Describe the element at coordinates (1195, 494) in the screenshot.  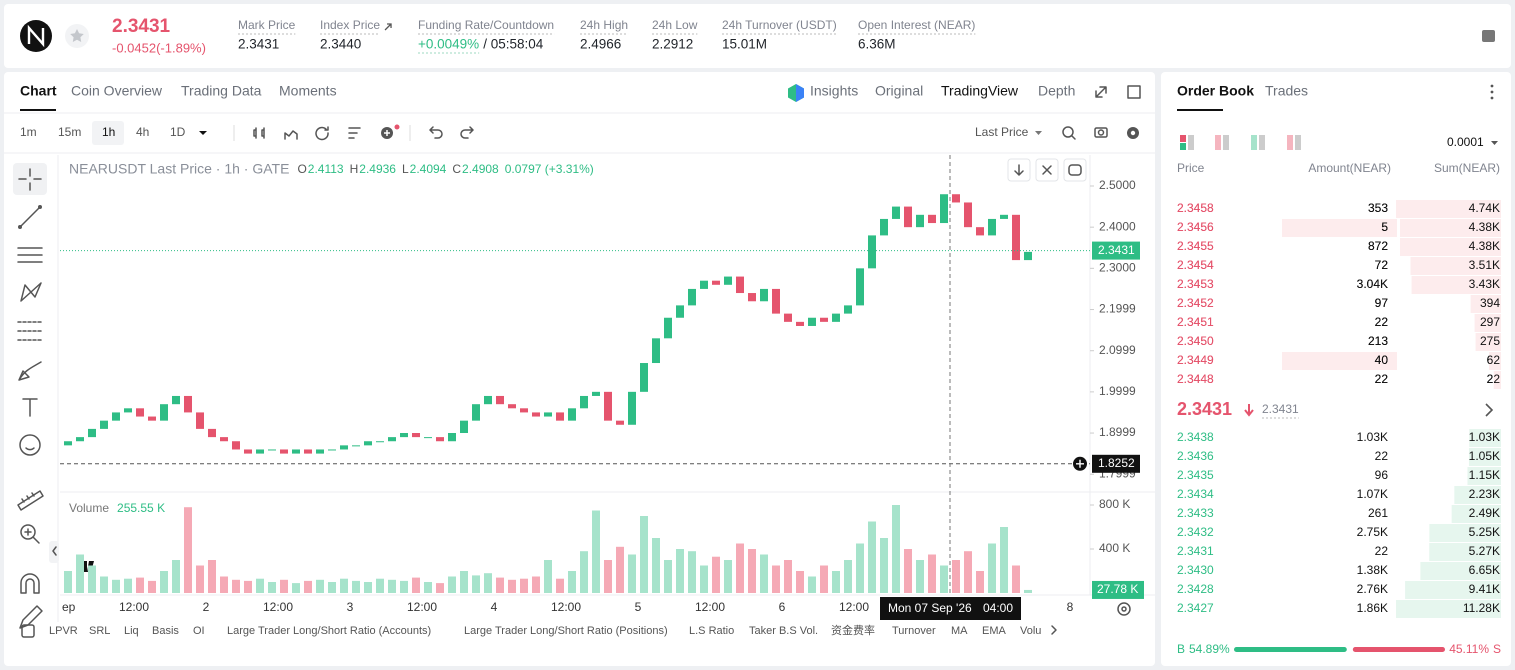
I see `order-price: 2.3434` at that location.